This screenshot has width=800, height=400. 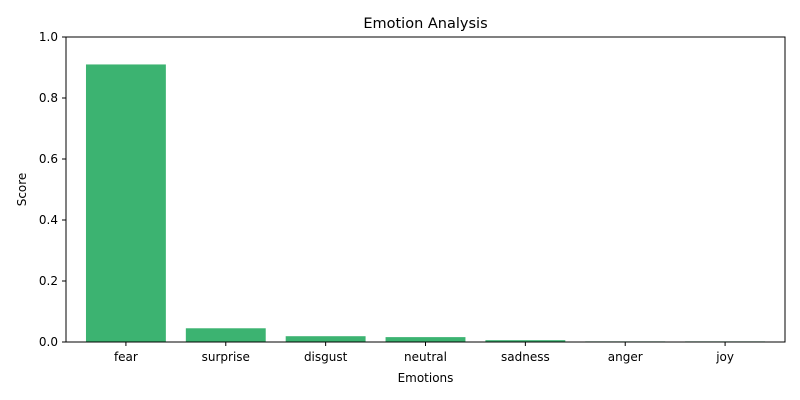 What do you see at coordinates (425, 24) in the screenshot?
I see `chart-title: Emotion Analysis` at bounding box center [425, 24].